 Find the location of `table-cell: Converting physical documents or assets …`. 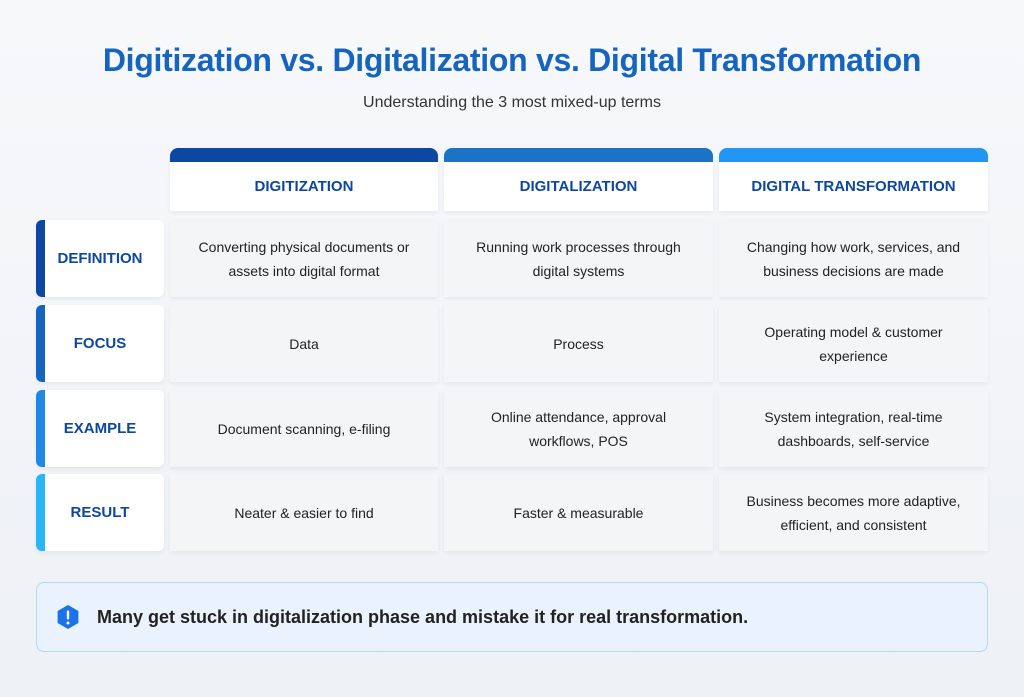

table-cell: Converting physical documents or assets … is located at coordinates (304, 258).